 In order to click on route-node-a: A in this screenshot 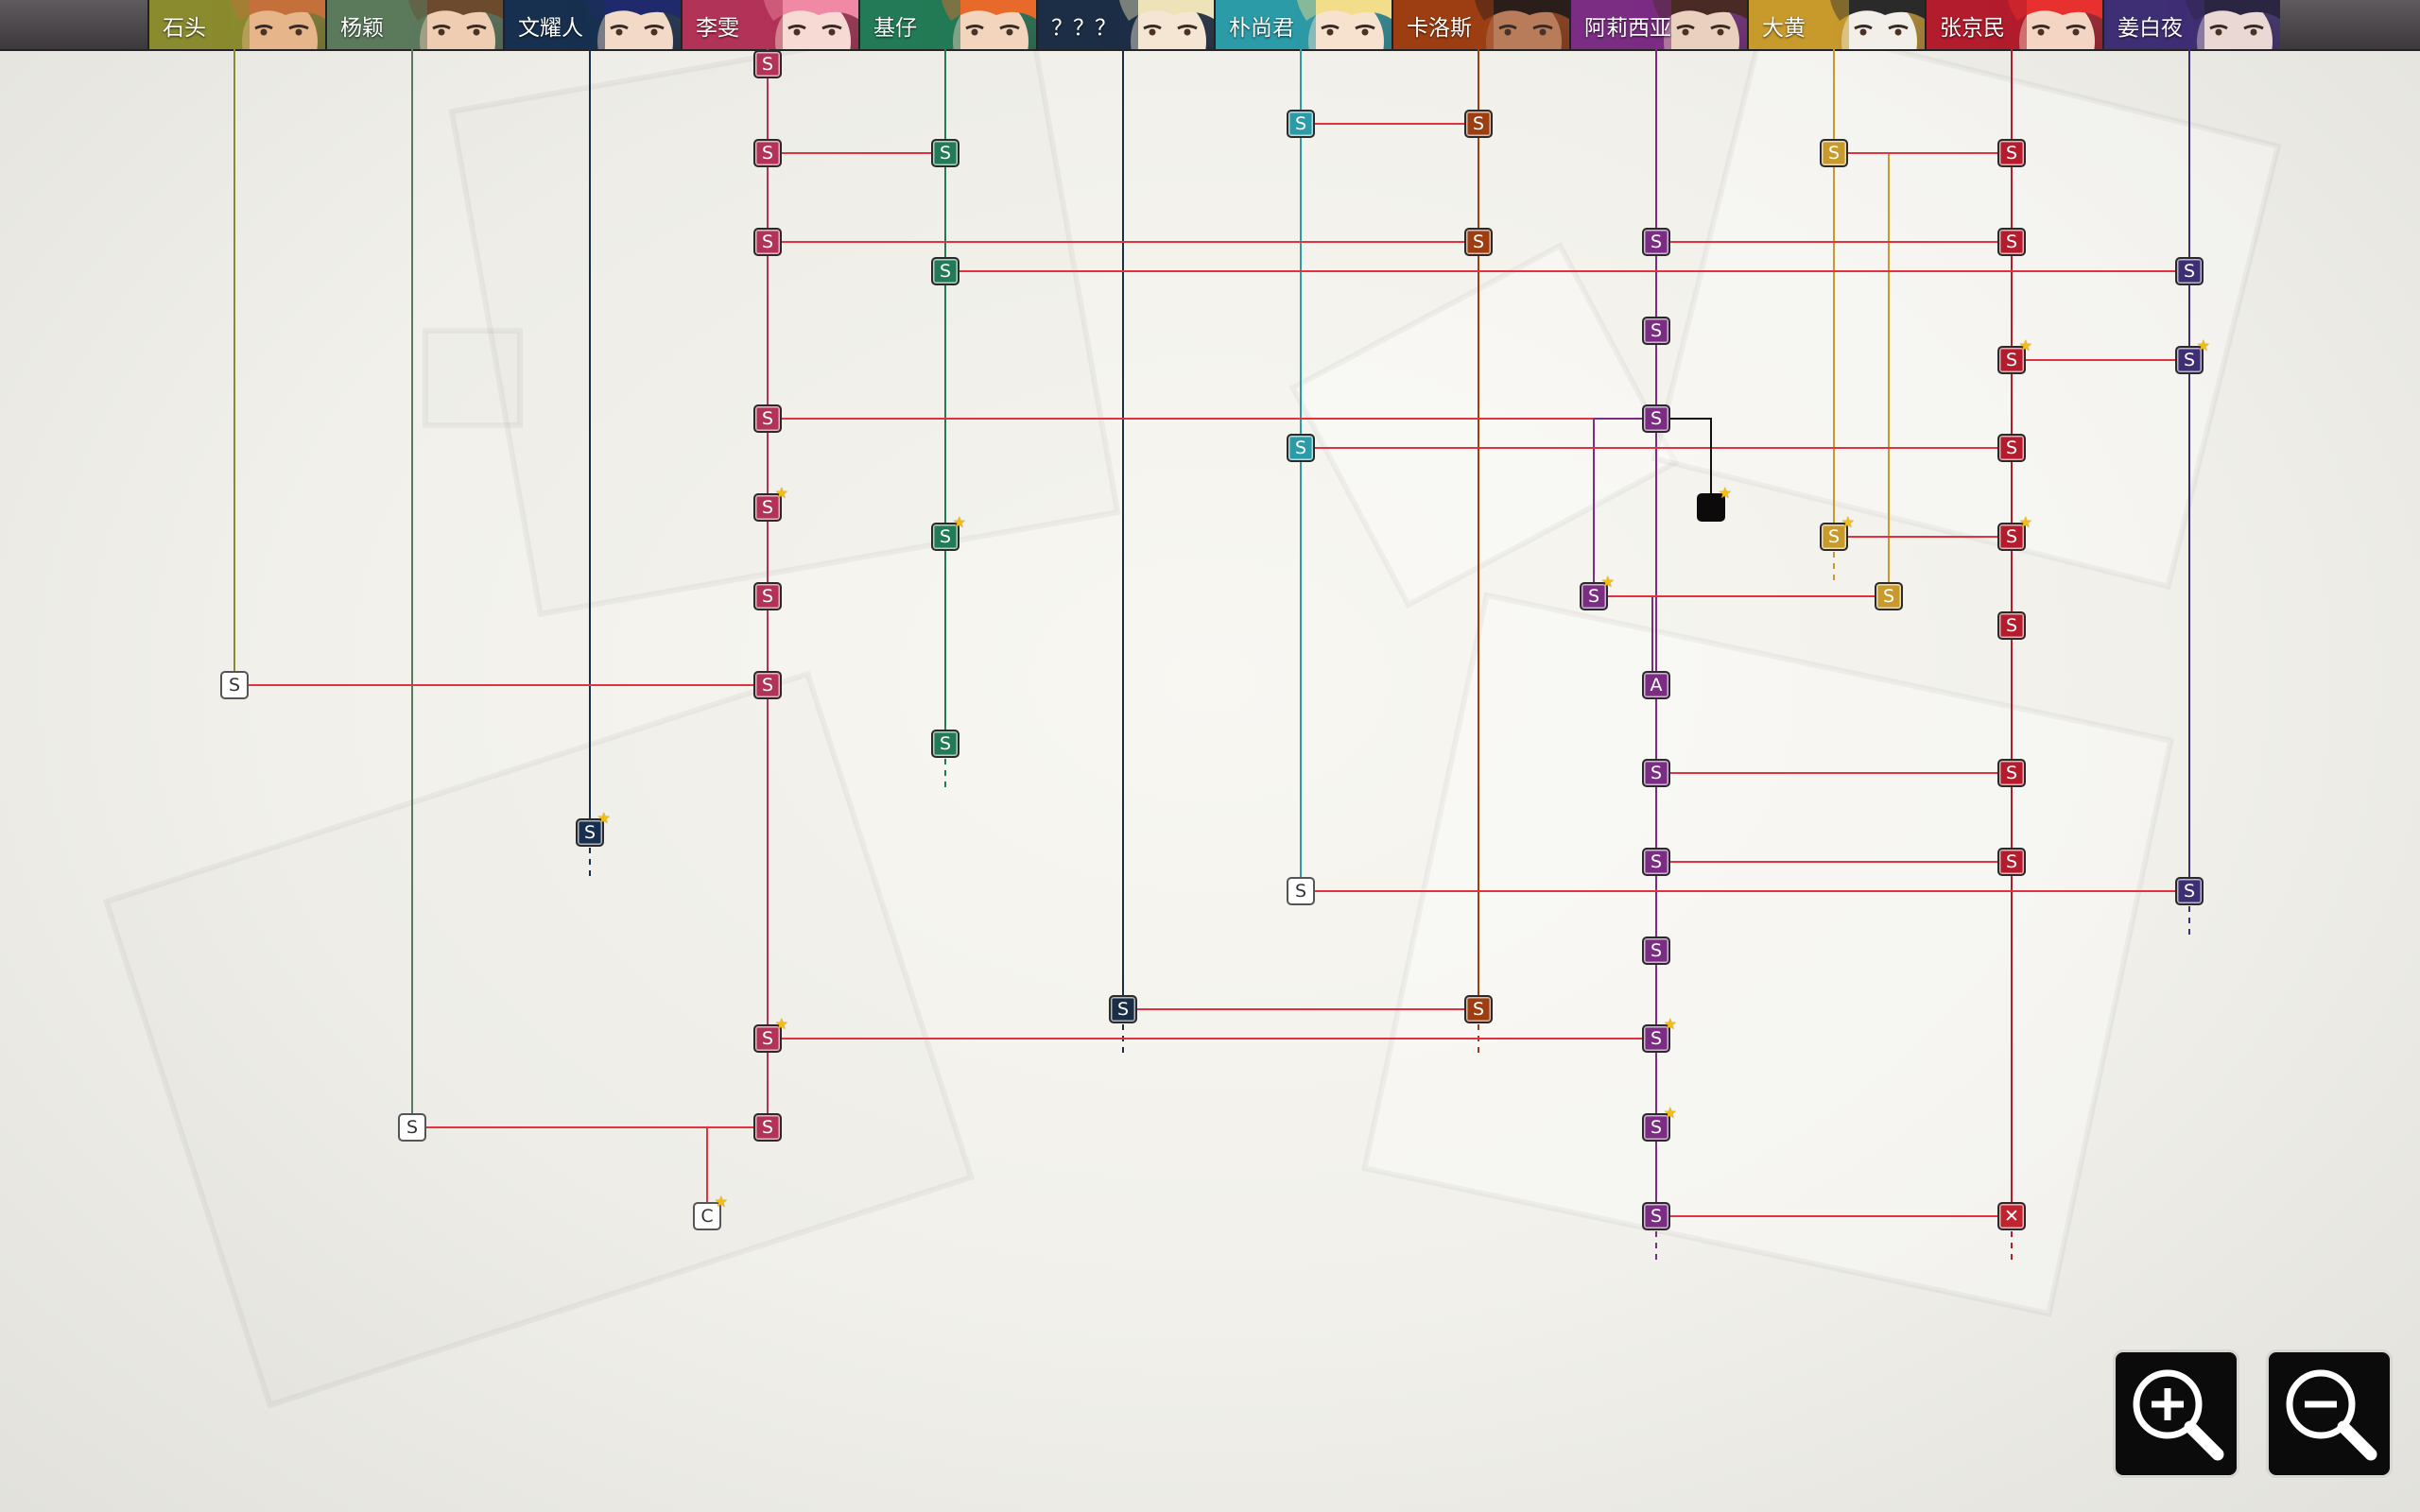, I will do `click(1656, 685)`.